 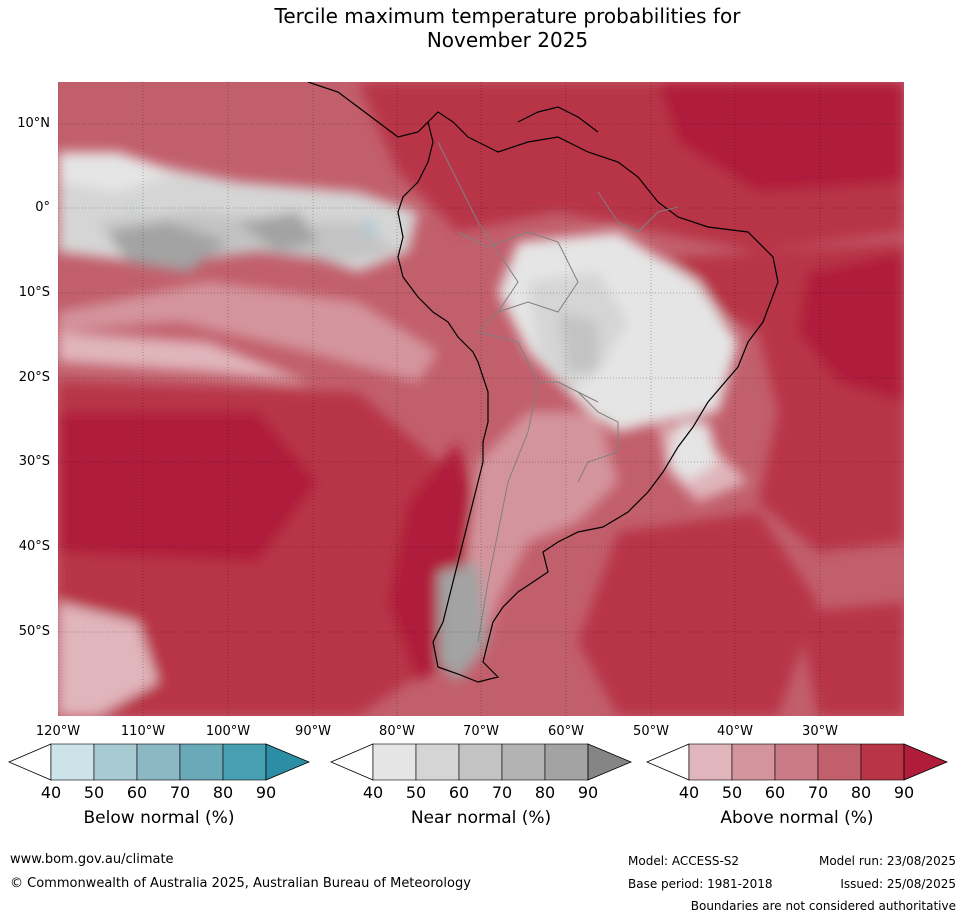 I want to click on colorbar-label-below: Below normal (%), so click(x=159, y=818).